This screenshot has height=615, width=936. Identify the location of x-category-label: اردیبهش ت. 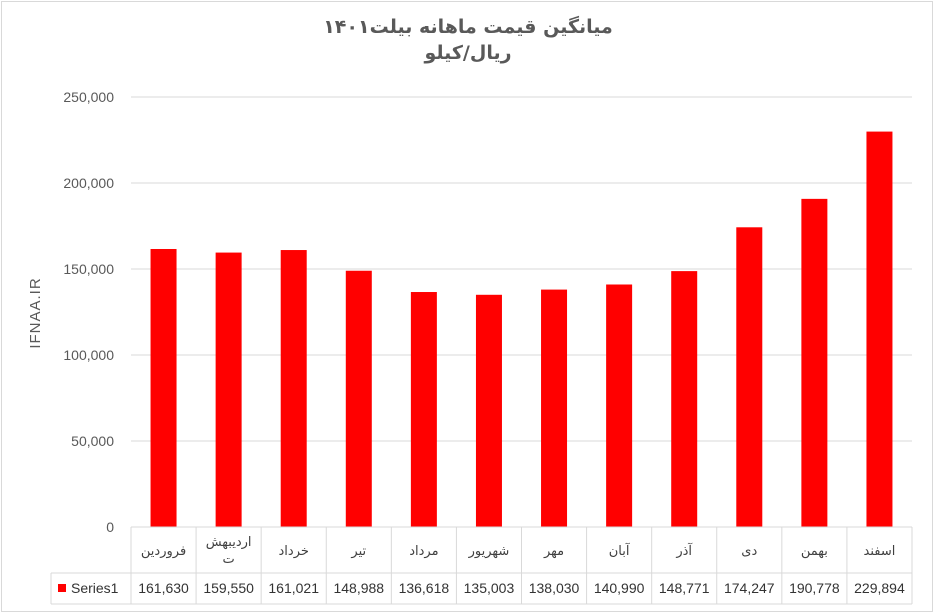
(229, 551).